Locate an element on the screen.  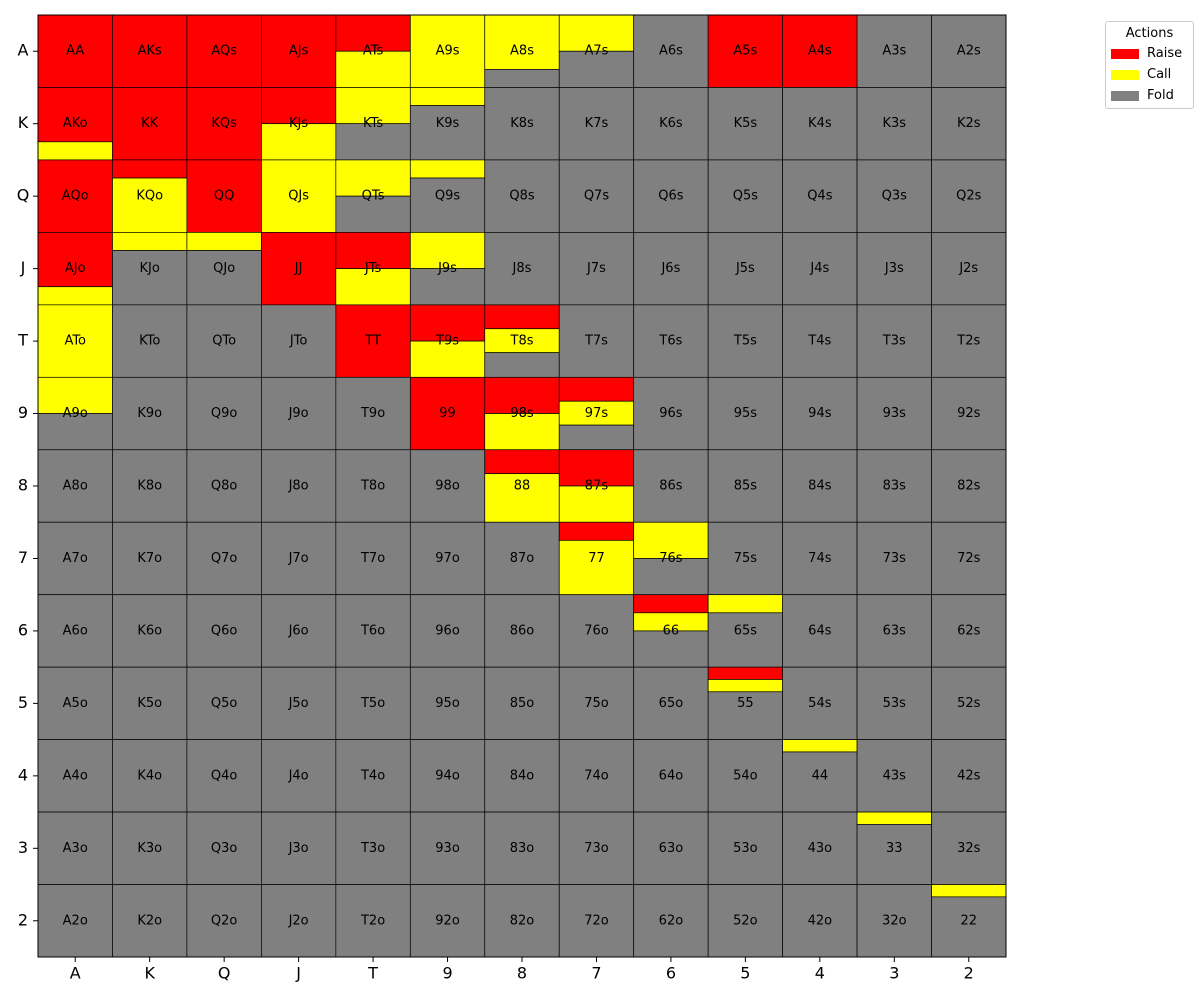
cell-label-95o: 95o is located at coordinates (447, 703).